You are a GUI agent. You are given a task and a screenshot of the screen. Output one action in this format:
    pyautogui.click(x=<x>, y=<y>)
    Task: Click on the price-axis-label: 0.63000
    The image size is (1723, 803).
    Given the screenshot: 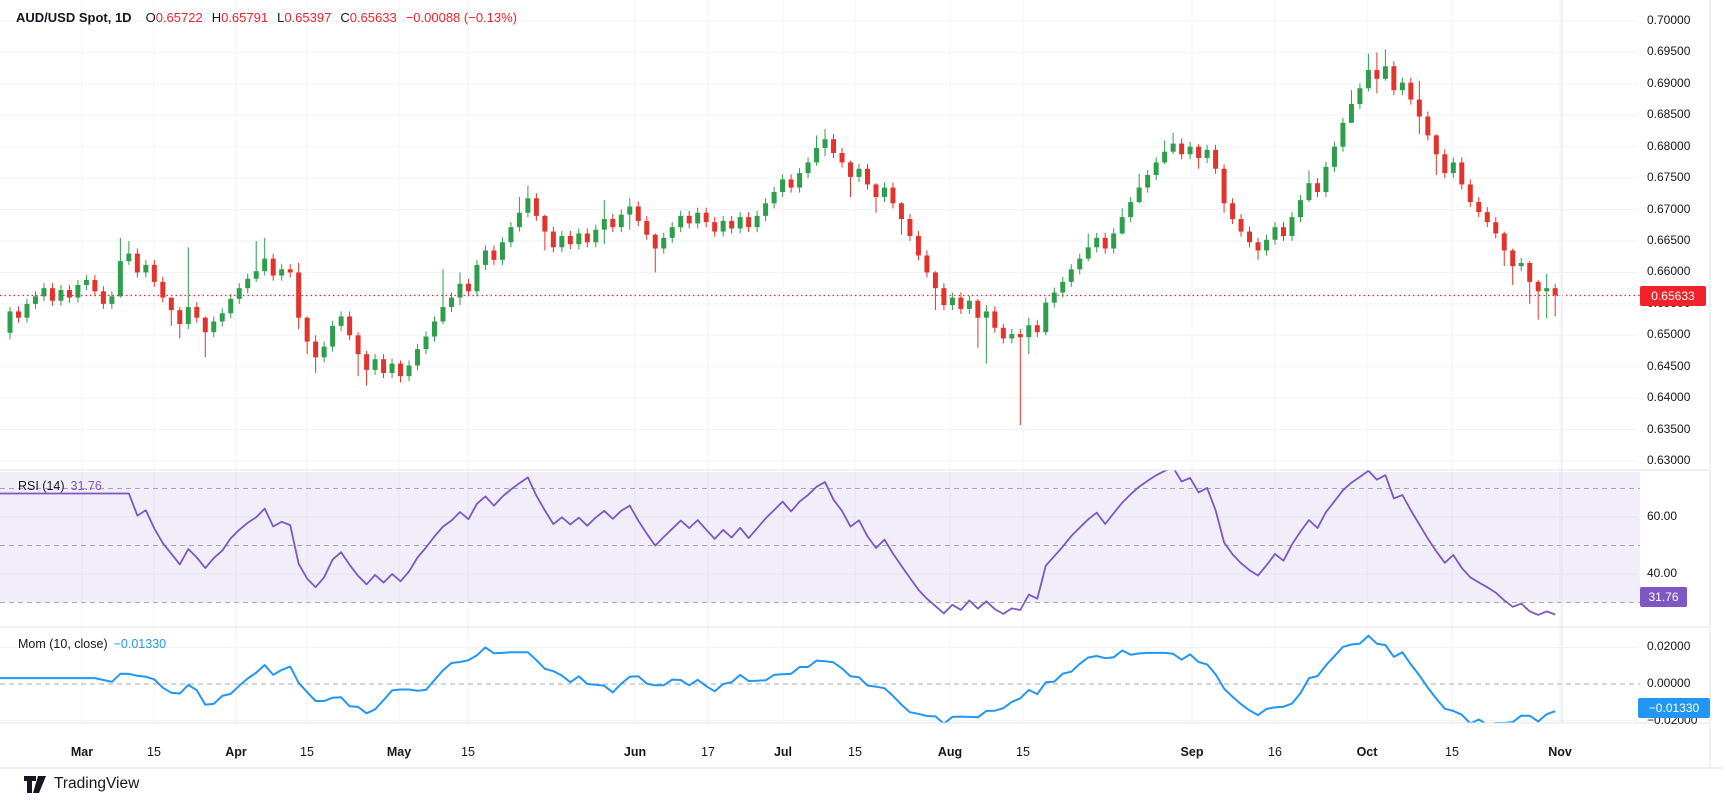 What is the action you would take?
    pyautogui.click(x=1669, y=460)
    